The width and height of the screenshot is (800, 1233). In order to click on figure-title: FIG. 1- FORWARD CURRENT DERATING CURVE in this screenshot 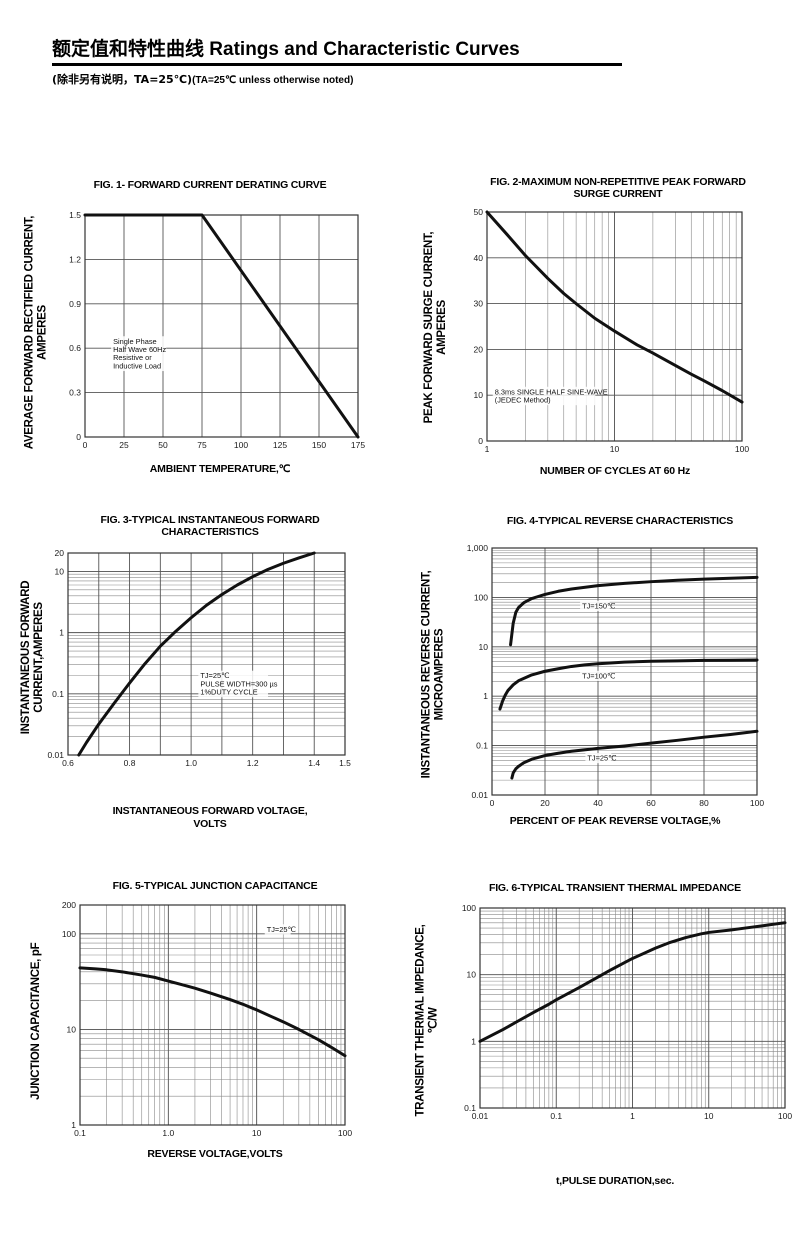, I will do `click(210, 185)`.